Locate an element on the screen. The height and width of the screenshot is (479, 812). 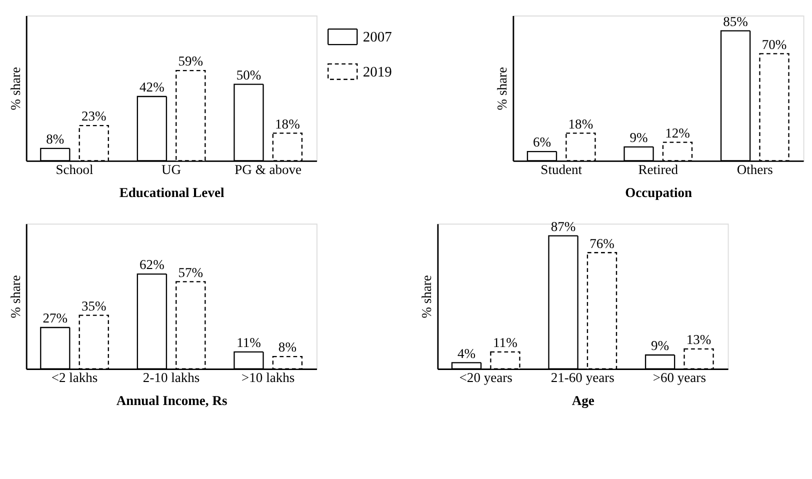
data-label: 76% is located at coordinates (602, 243).